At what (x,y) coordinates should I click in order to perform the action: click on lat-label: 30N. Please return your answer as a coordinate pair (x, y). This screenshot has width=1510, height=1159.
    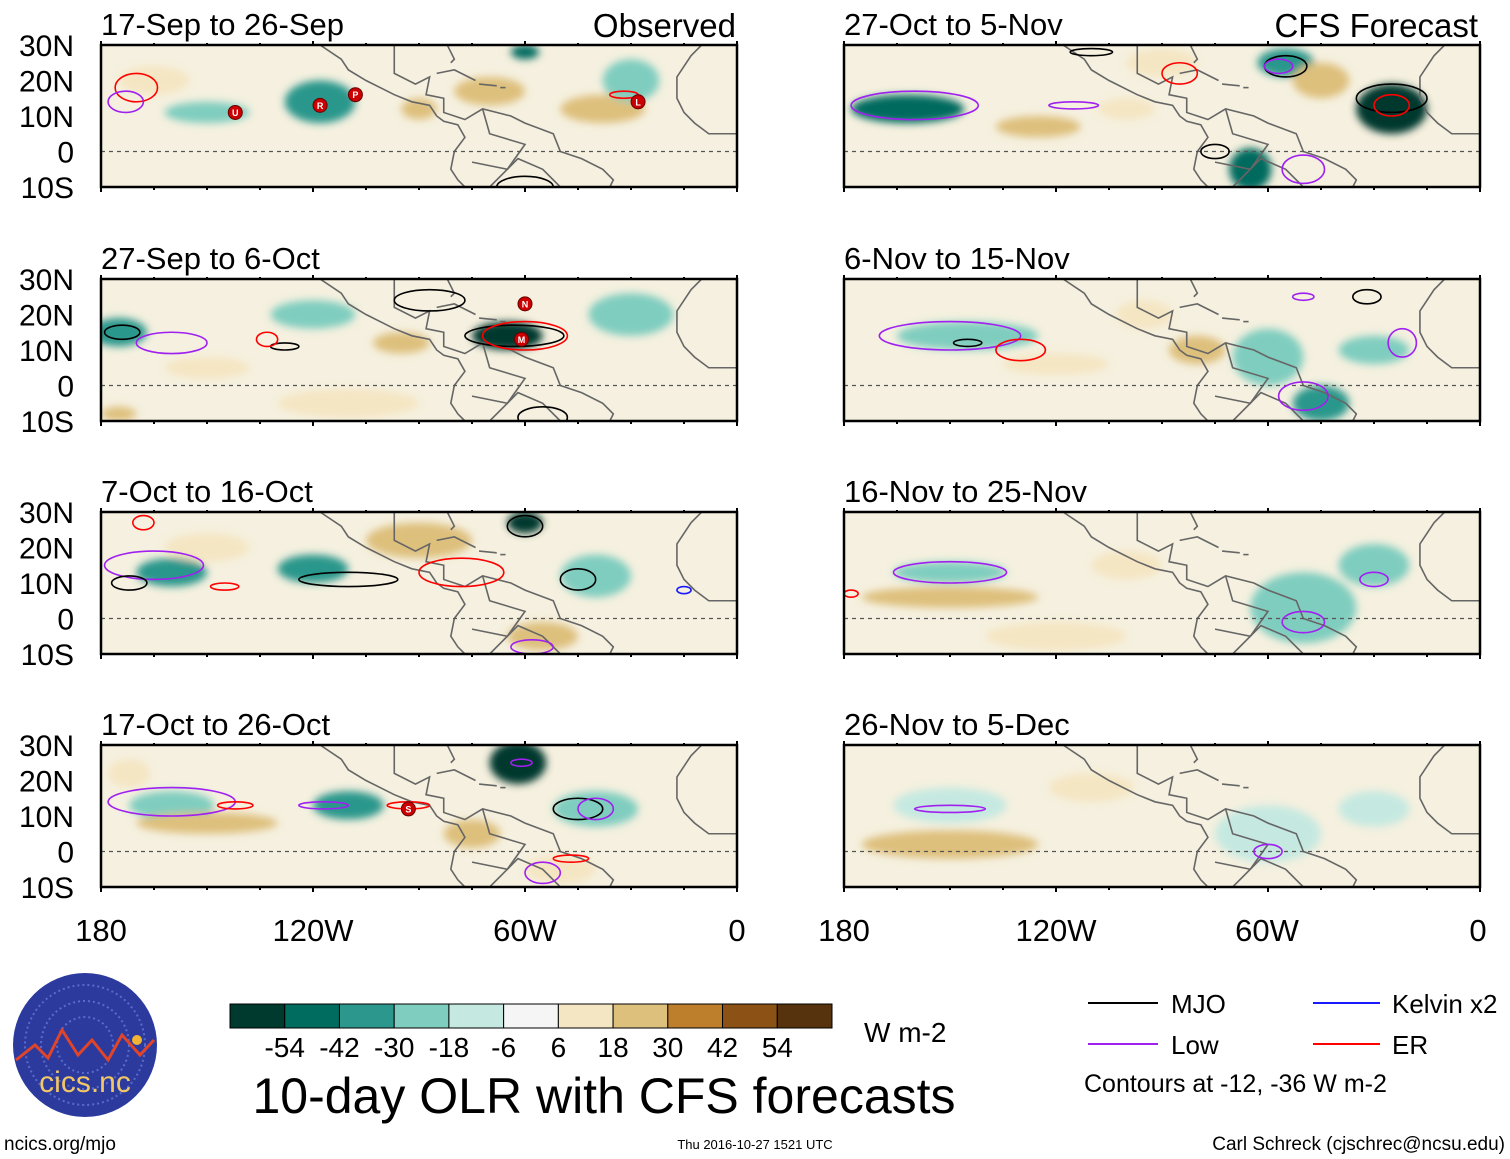
    Looking at the image, I should click on (46, 46).